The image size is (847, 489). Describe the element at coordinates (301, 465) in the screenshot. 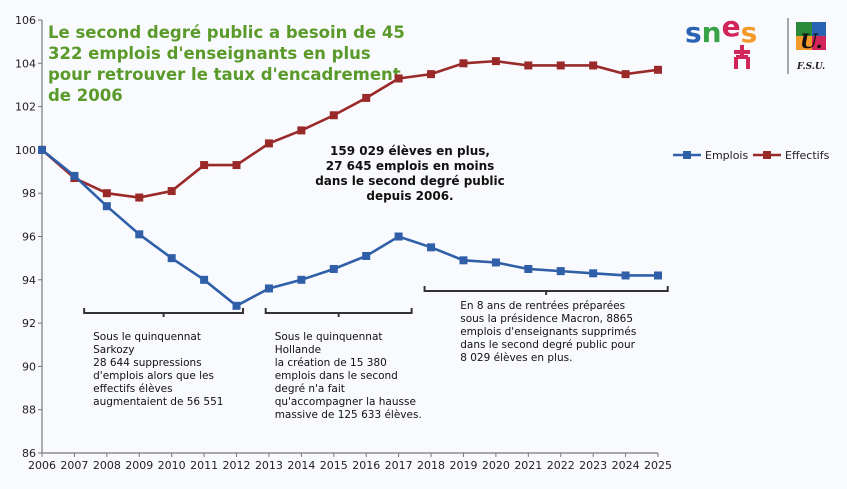

I see `x-tick-label: 2014` at that location.